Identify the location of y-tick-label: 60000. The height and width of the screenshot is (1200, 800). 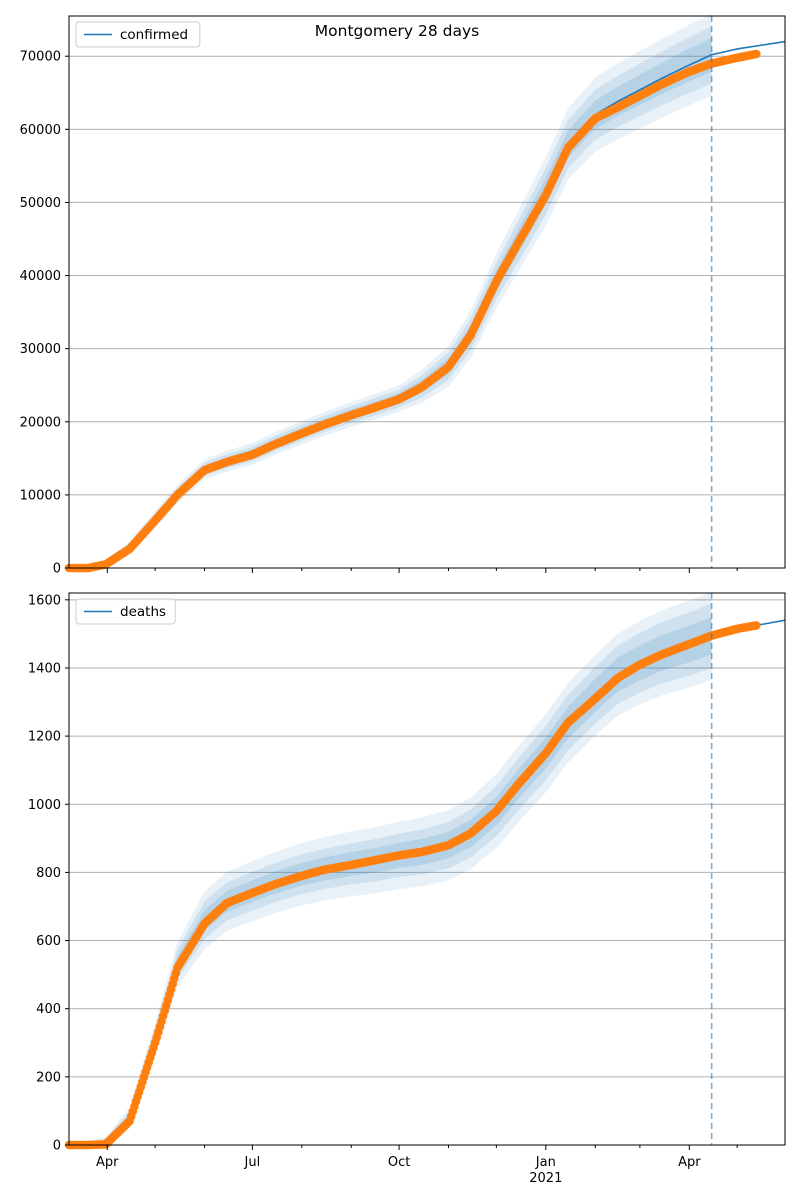
(40, 130).